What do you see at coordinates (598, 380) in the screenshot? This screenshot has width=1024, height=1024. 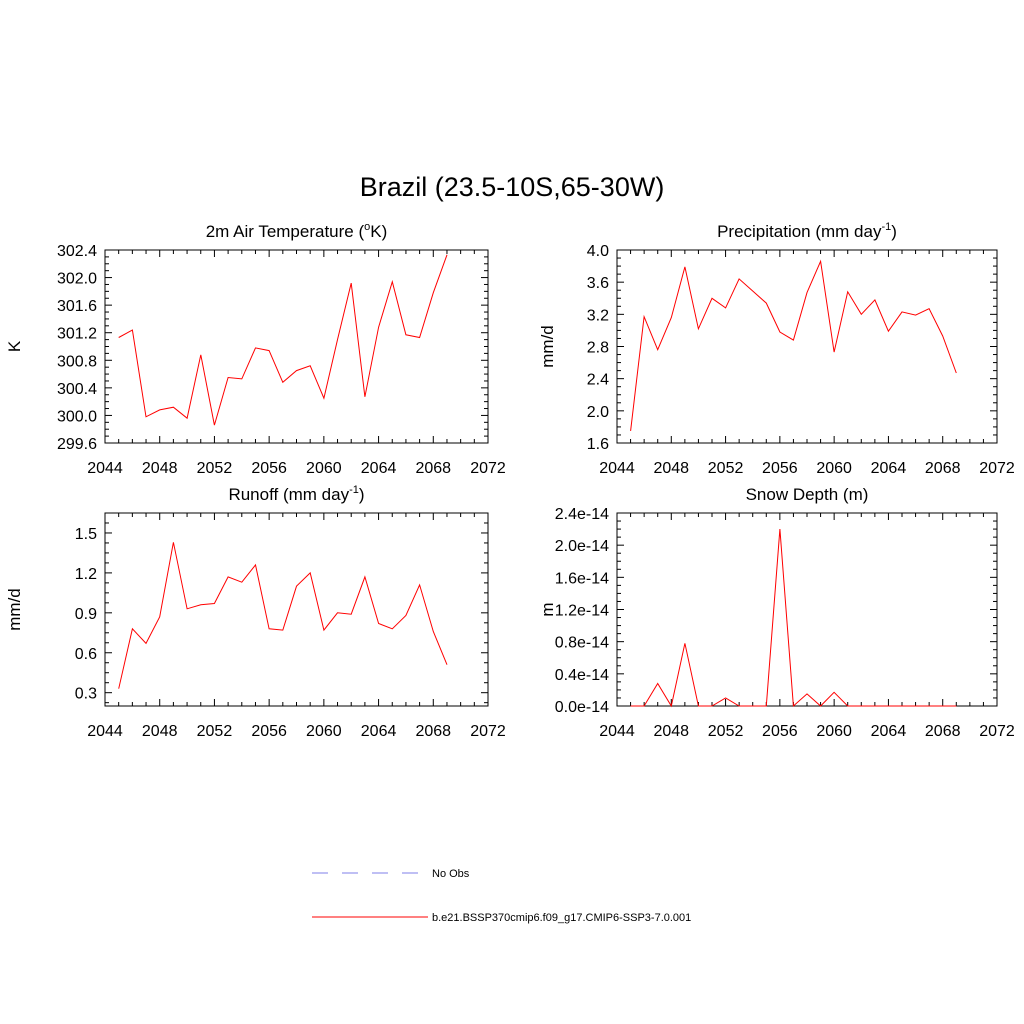 I see `y-tick-label: 2.4` at bounding box center [598, 380].